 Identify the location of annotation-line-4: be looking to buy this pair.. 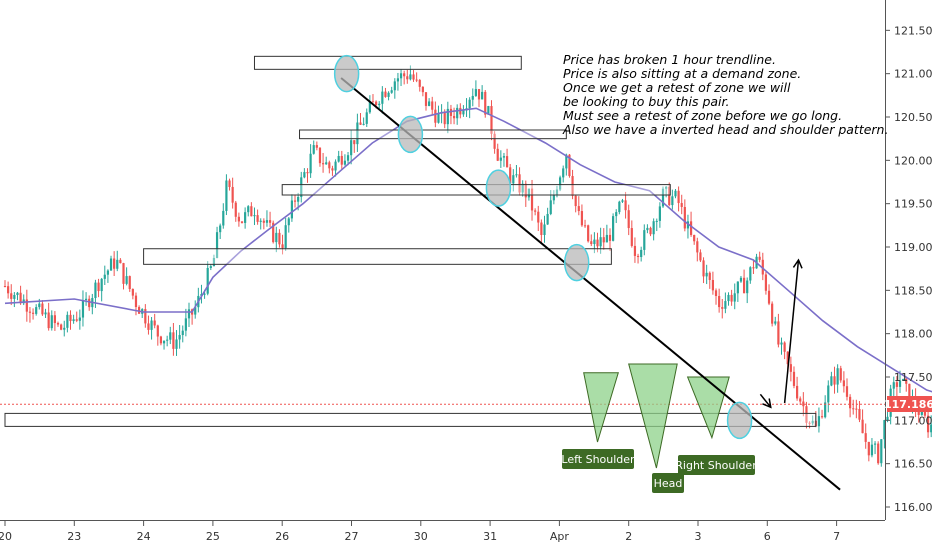
(646, 101).